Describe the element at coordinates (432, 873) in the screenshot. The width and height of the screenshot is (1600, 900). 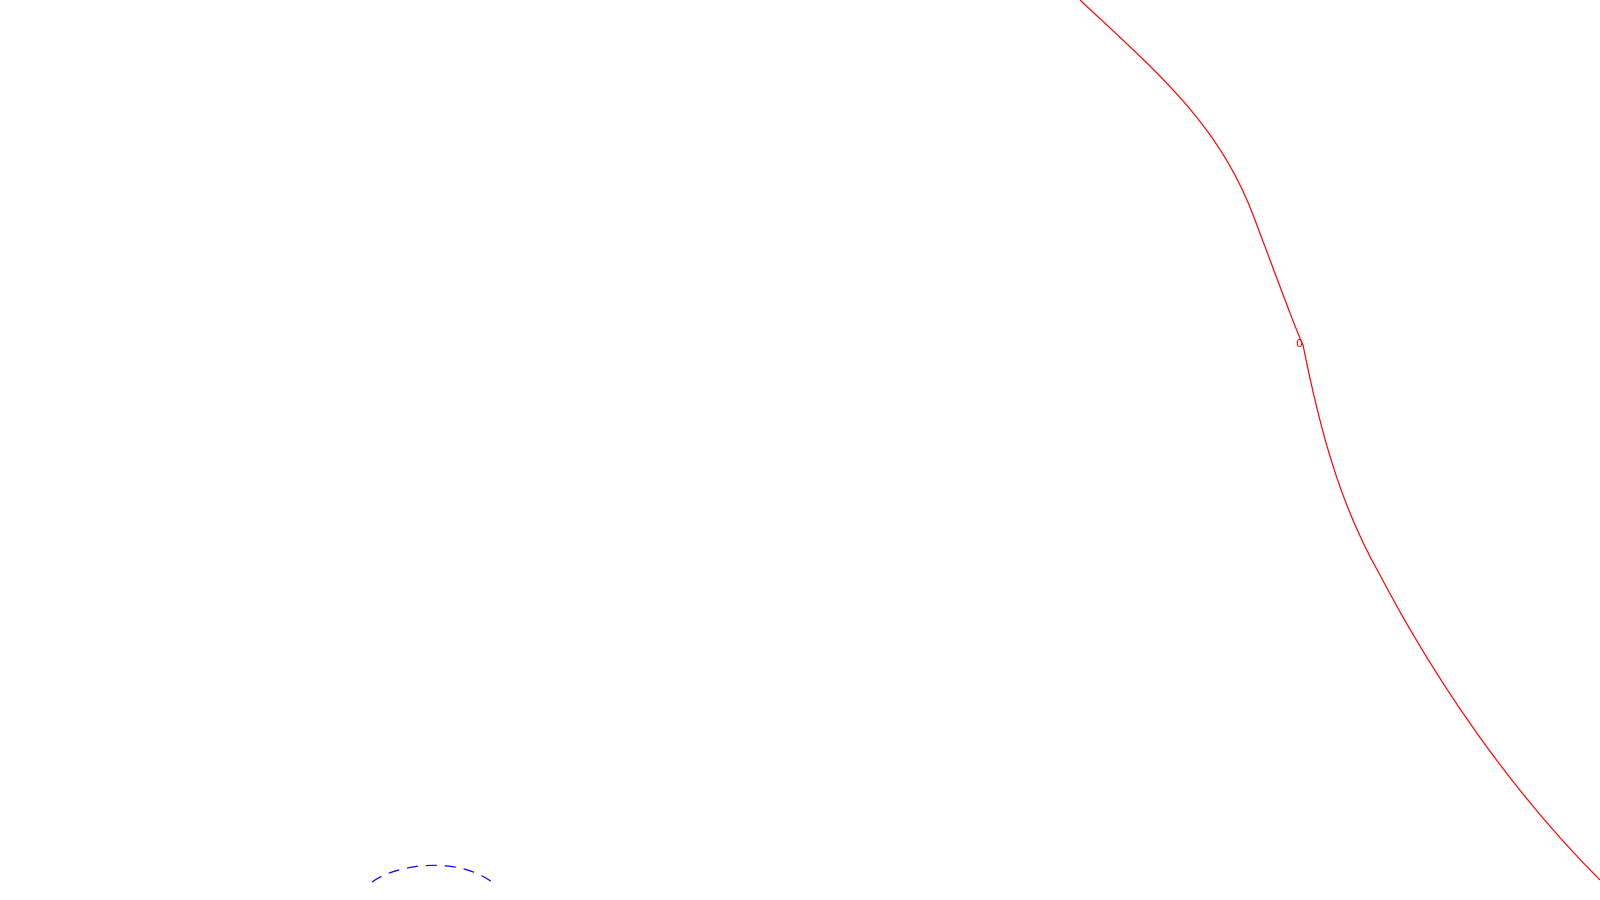
I see `blue-dashed-arc` at that location.